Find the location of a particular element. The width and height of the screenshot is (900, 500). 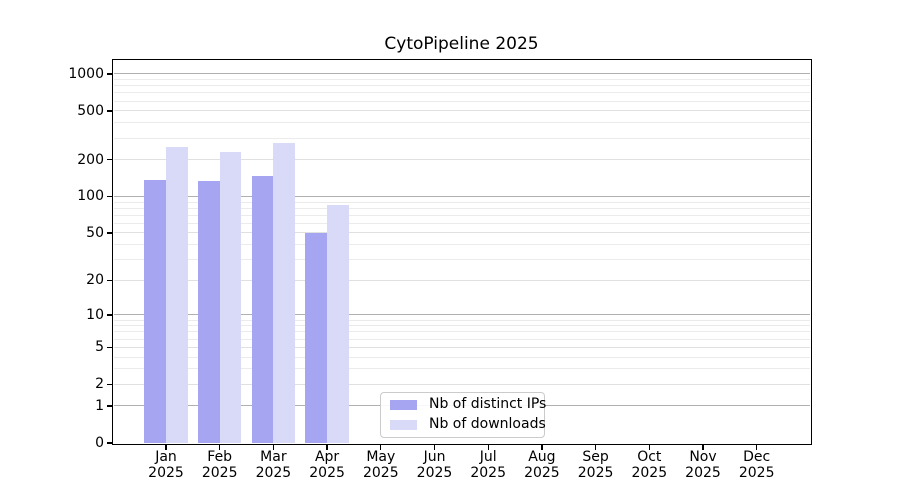

bar-downloads-jan is located at coordinates (177, 294).